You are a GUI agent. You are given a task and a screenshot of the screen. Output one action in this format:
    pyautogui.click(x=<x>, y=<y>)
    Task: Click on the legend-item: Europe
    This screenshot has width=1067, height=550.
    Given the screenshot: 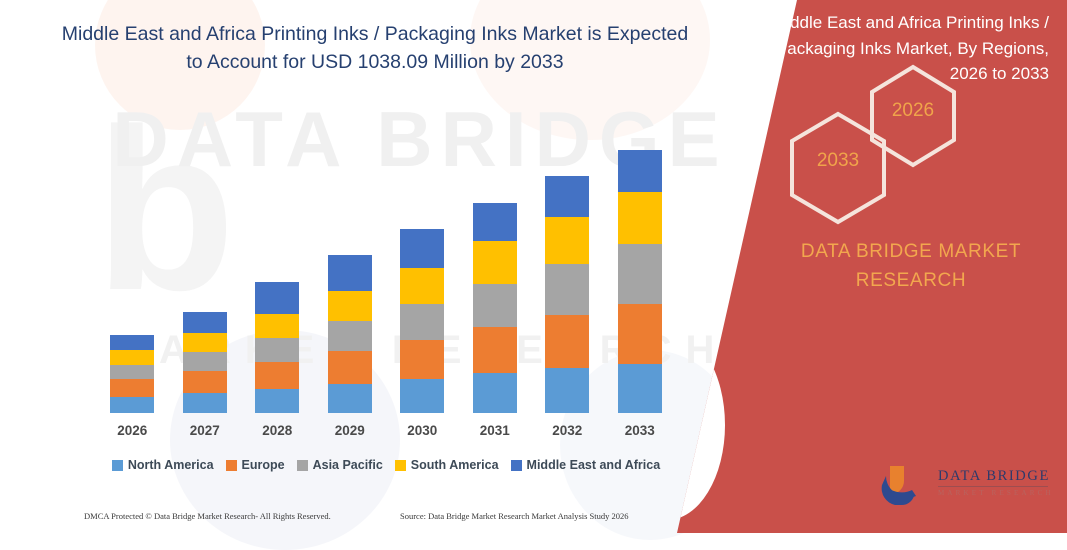 What is the action you would take?
    pyautogui.click(x=255, y=465)
    